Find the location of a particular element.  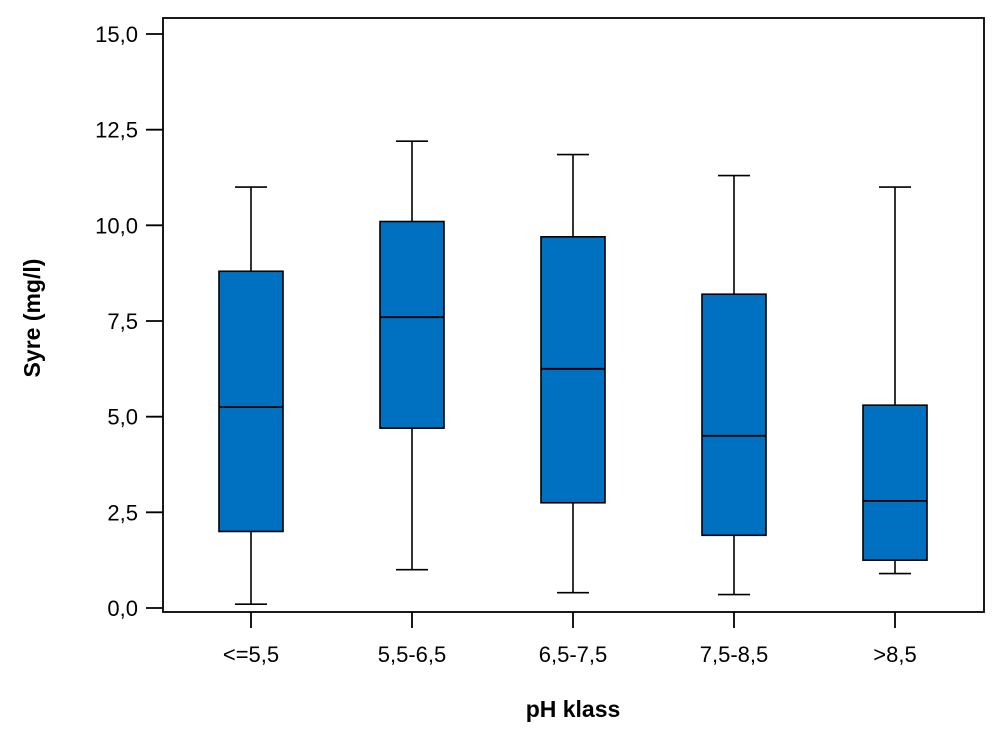

x-axis: <=5,5 5,5-6,5 6,5-7,5 7,5-8,5 >8,5 is located at coordinates (570, 639).